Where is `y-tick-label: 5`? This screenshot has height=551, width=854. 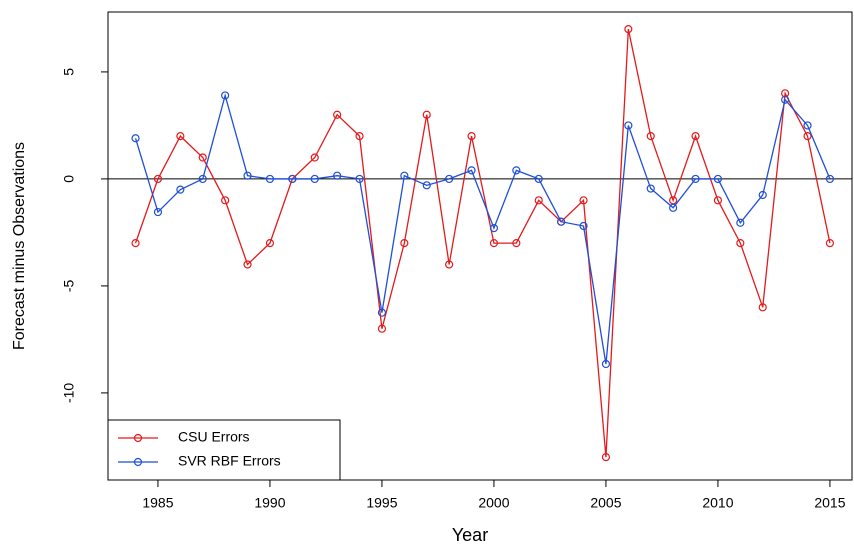 y-tick-label: 5 is located at coordinates (69, 72).